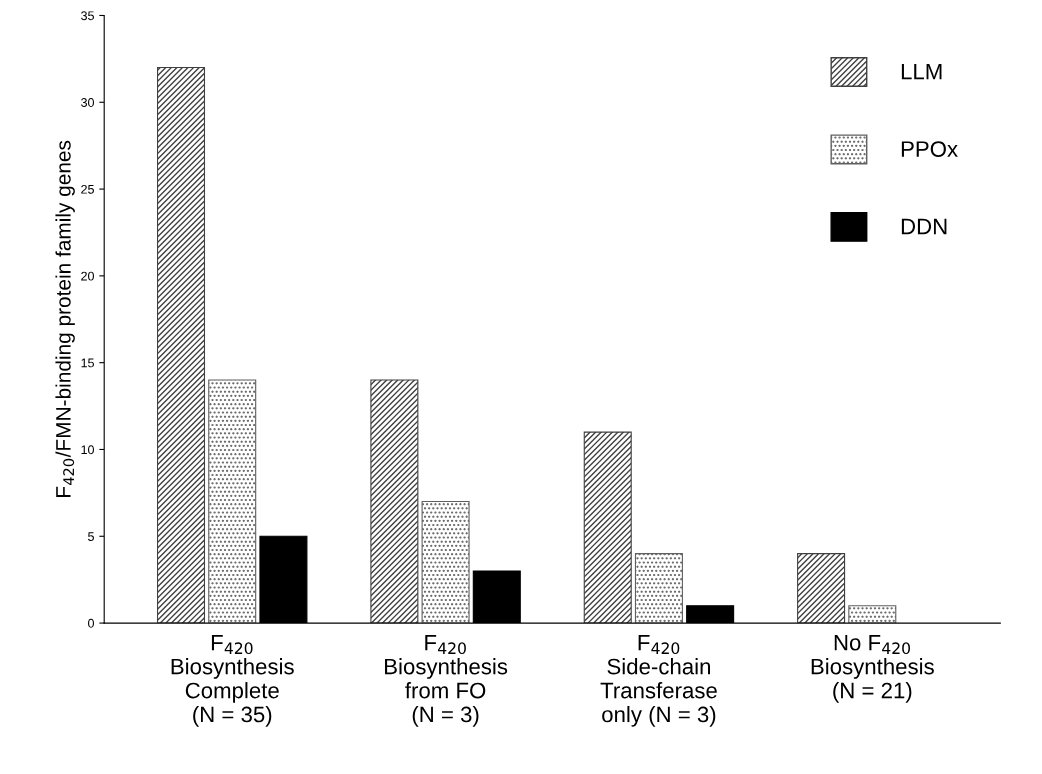 The height and width of the screenshot is (774, 1042). I want to click on y-axis-title: F$_{420}$/FMN-binding protein family genes, so click(65, 318).